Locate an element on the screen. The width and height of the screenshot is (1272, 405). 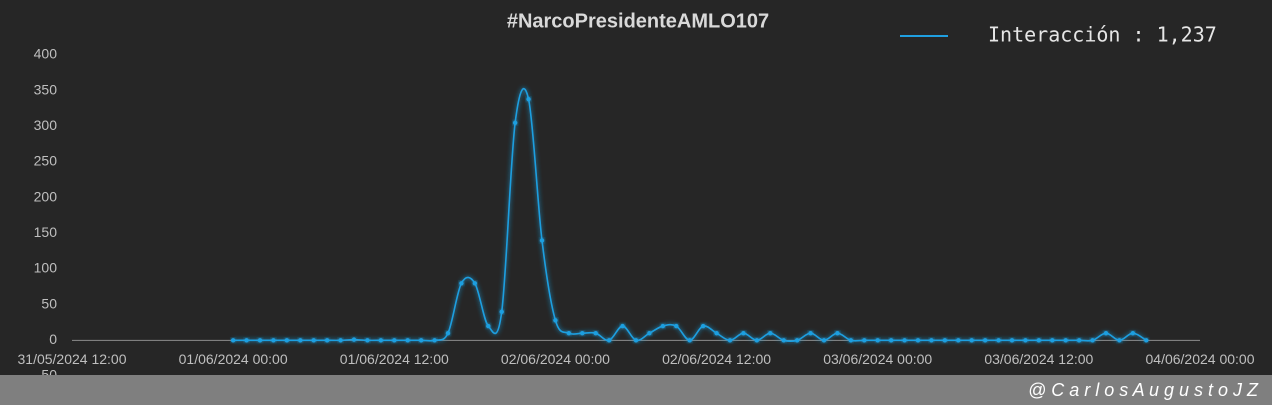
y-tick-label: 350 is located at coordinates (46, 89).